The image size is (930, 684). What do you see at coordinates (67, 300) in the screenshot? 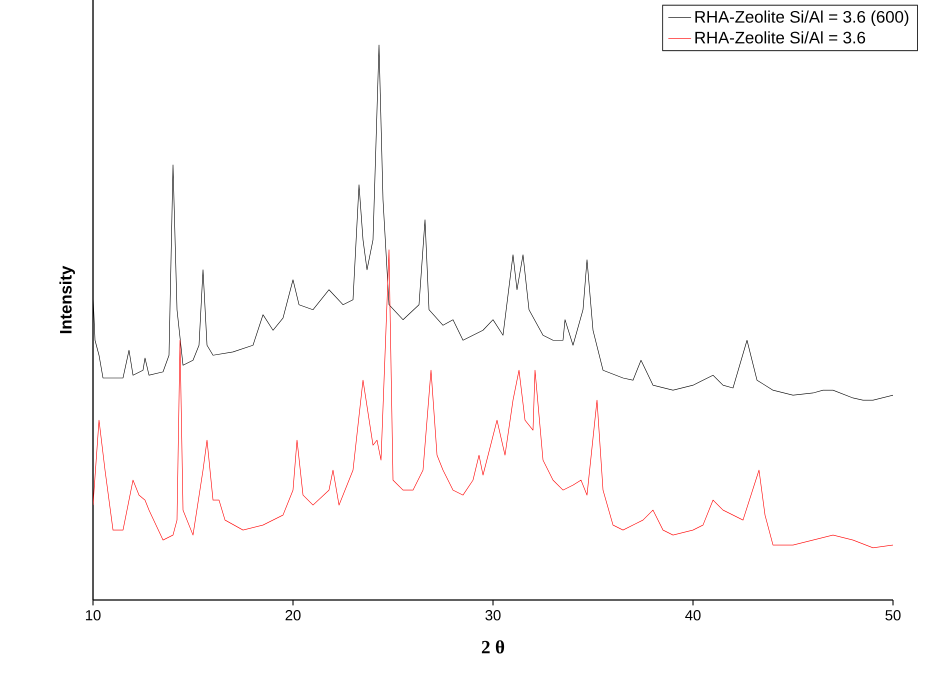
I see `y-axis-title: Intensity` at bounding box center [67, 300].